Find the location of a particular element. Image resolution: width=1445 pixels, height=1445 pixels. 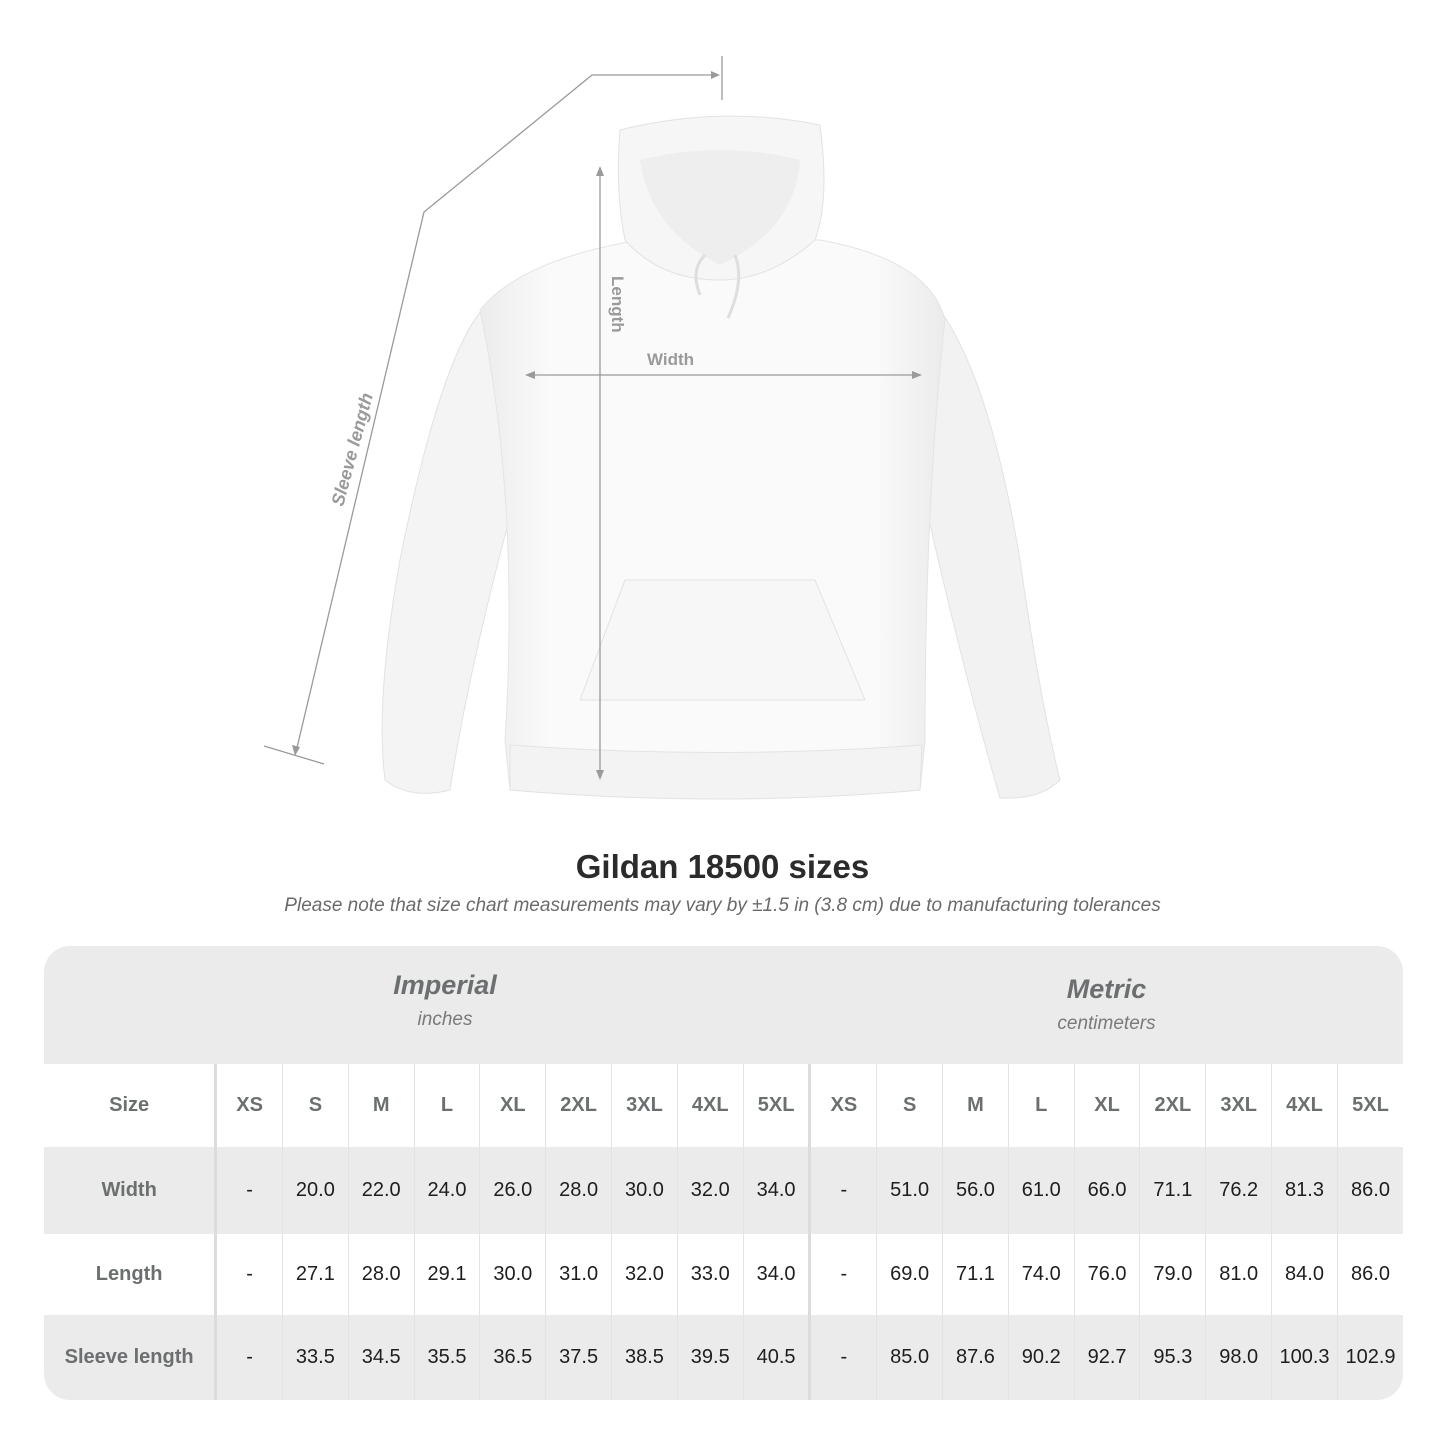

length-label: Length is located at coordinates (617, 304).